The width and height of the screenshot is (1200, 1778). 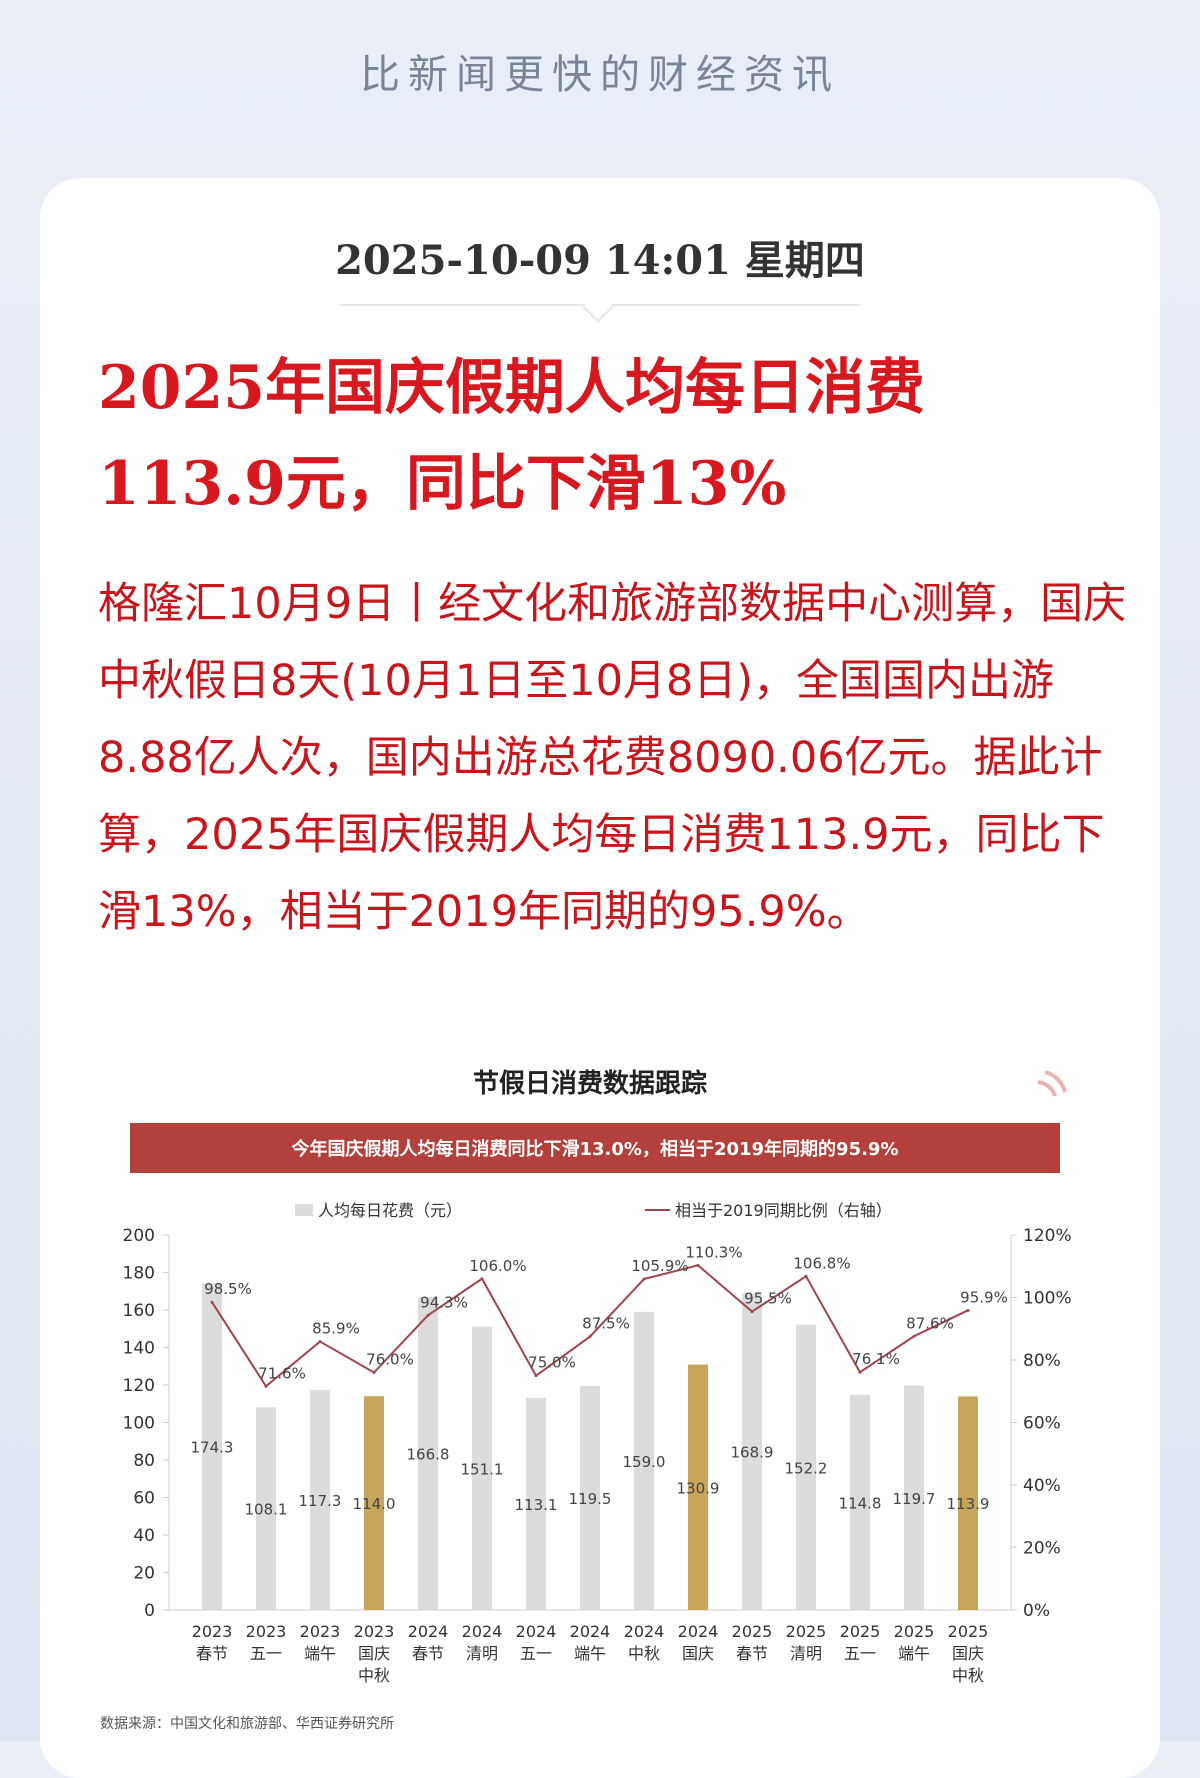 I want to click on bar-value-label: 168.9, so click(x=752, y=1453).